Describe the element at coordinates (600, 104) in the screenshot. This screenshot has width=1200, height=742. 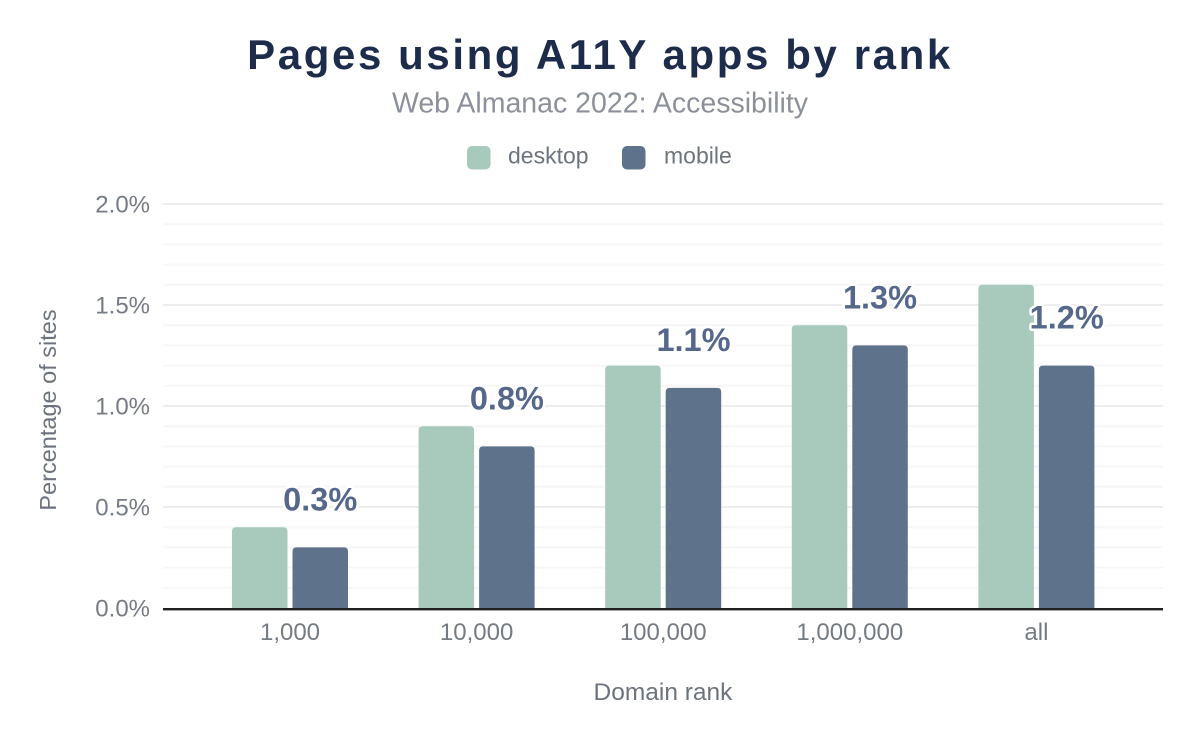
I see `svg-text:Web Almanac 2022: Accessibilit: Web Almanac 2022: Accessibility` at that location.